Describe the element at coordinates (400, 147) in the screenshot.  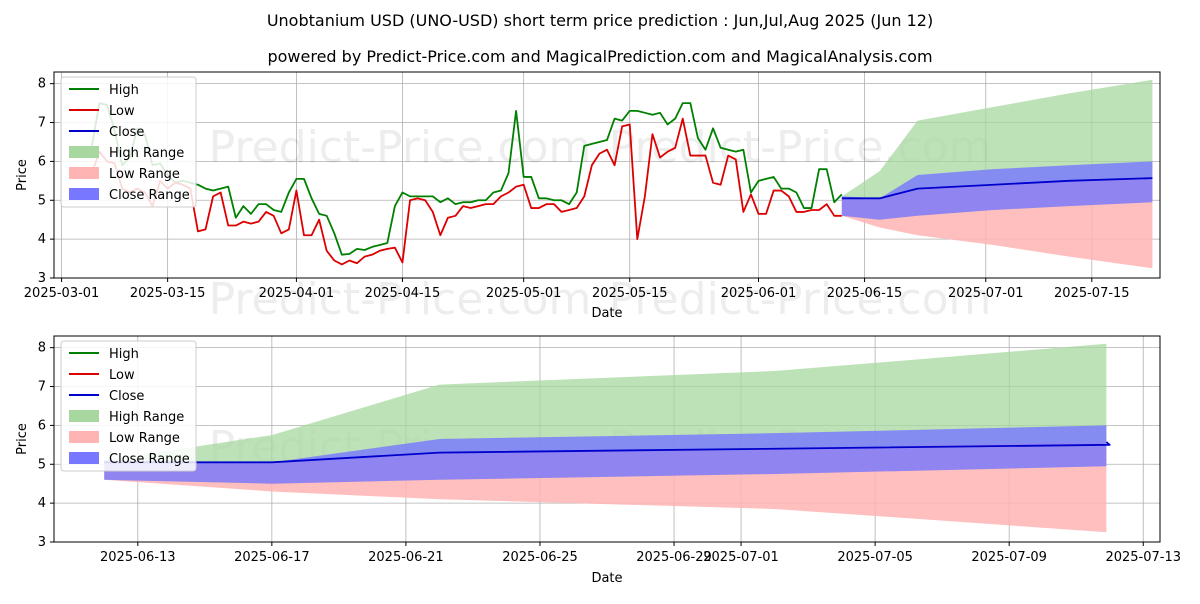
I see `watermark-left: Predict-Price.com` at that location.